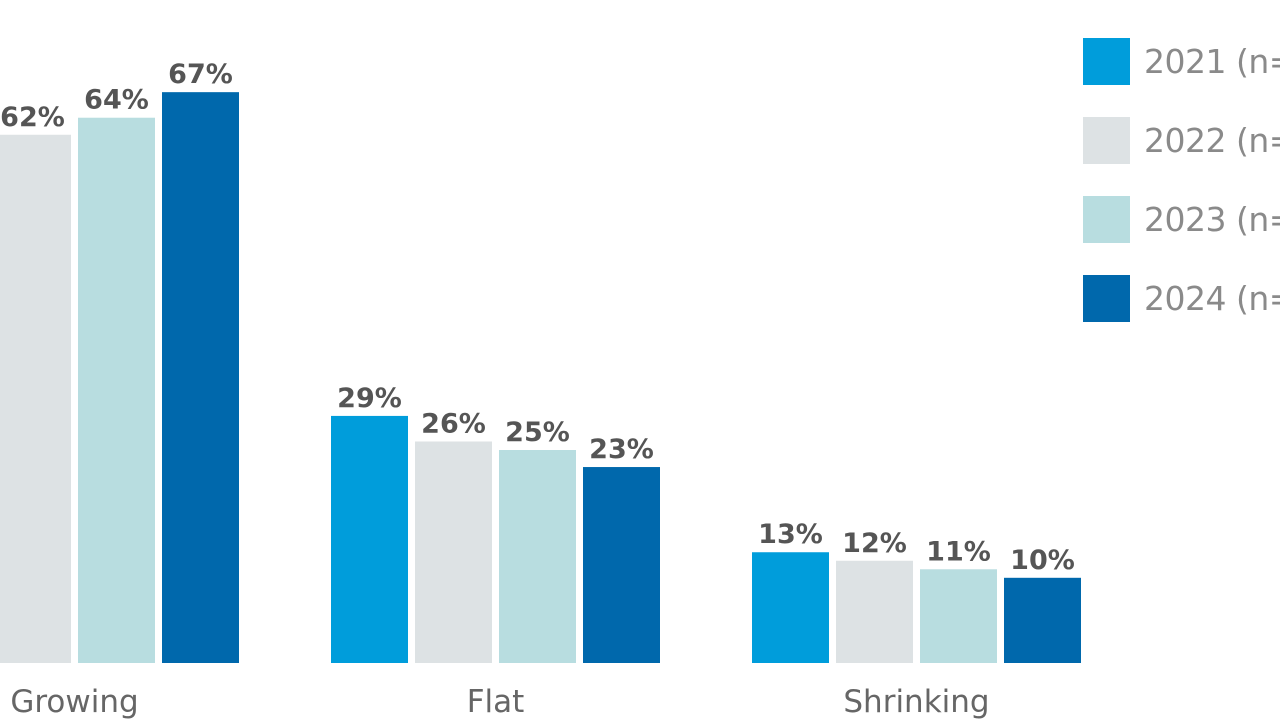 This screenshot has width=1280, height=720. What do you see at coordinates (1042, 620) in the screenshot?
I see `bar-shrinking-2024-n` at bounding box center [1042, 620].